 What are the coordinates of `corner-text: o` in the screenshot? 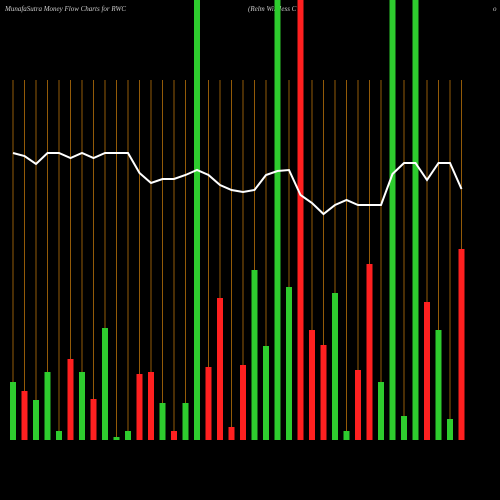 It's located at (495, 9).